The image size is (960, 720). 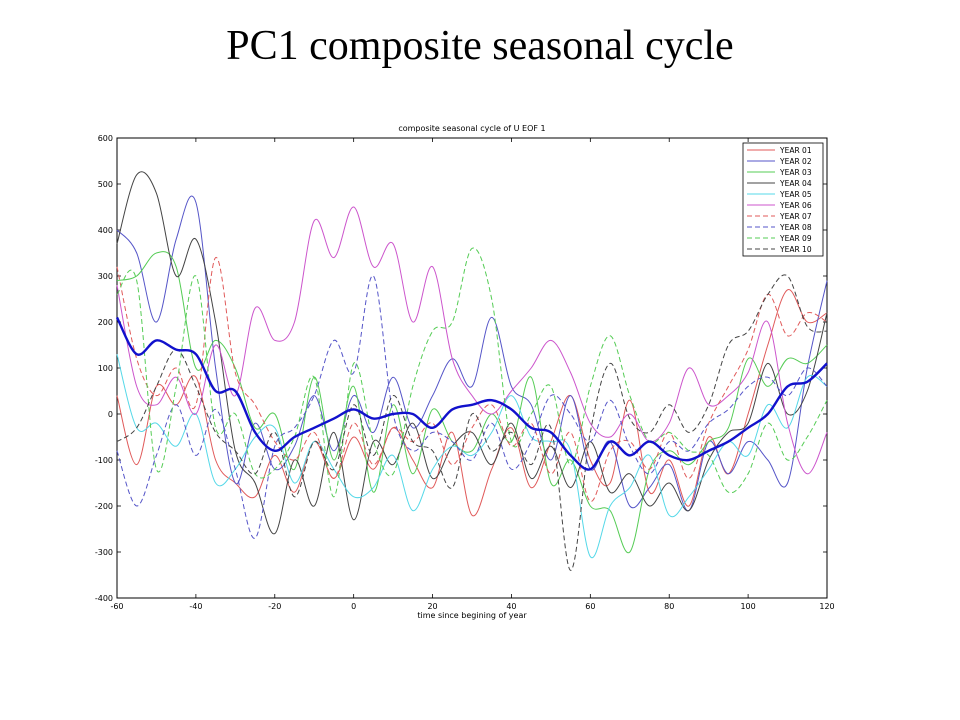 What do you see at coordinates (105, 230) in the screenshot?
I see `y-tick-label: 400` at bounding box center [105, 230].